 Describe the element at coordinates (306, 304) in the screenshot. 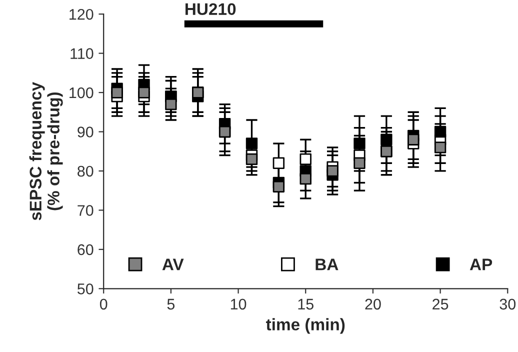

I see `x-tick-label: 15` at that location.